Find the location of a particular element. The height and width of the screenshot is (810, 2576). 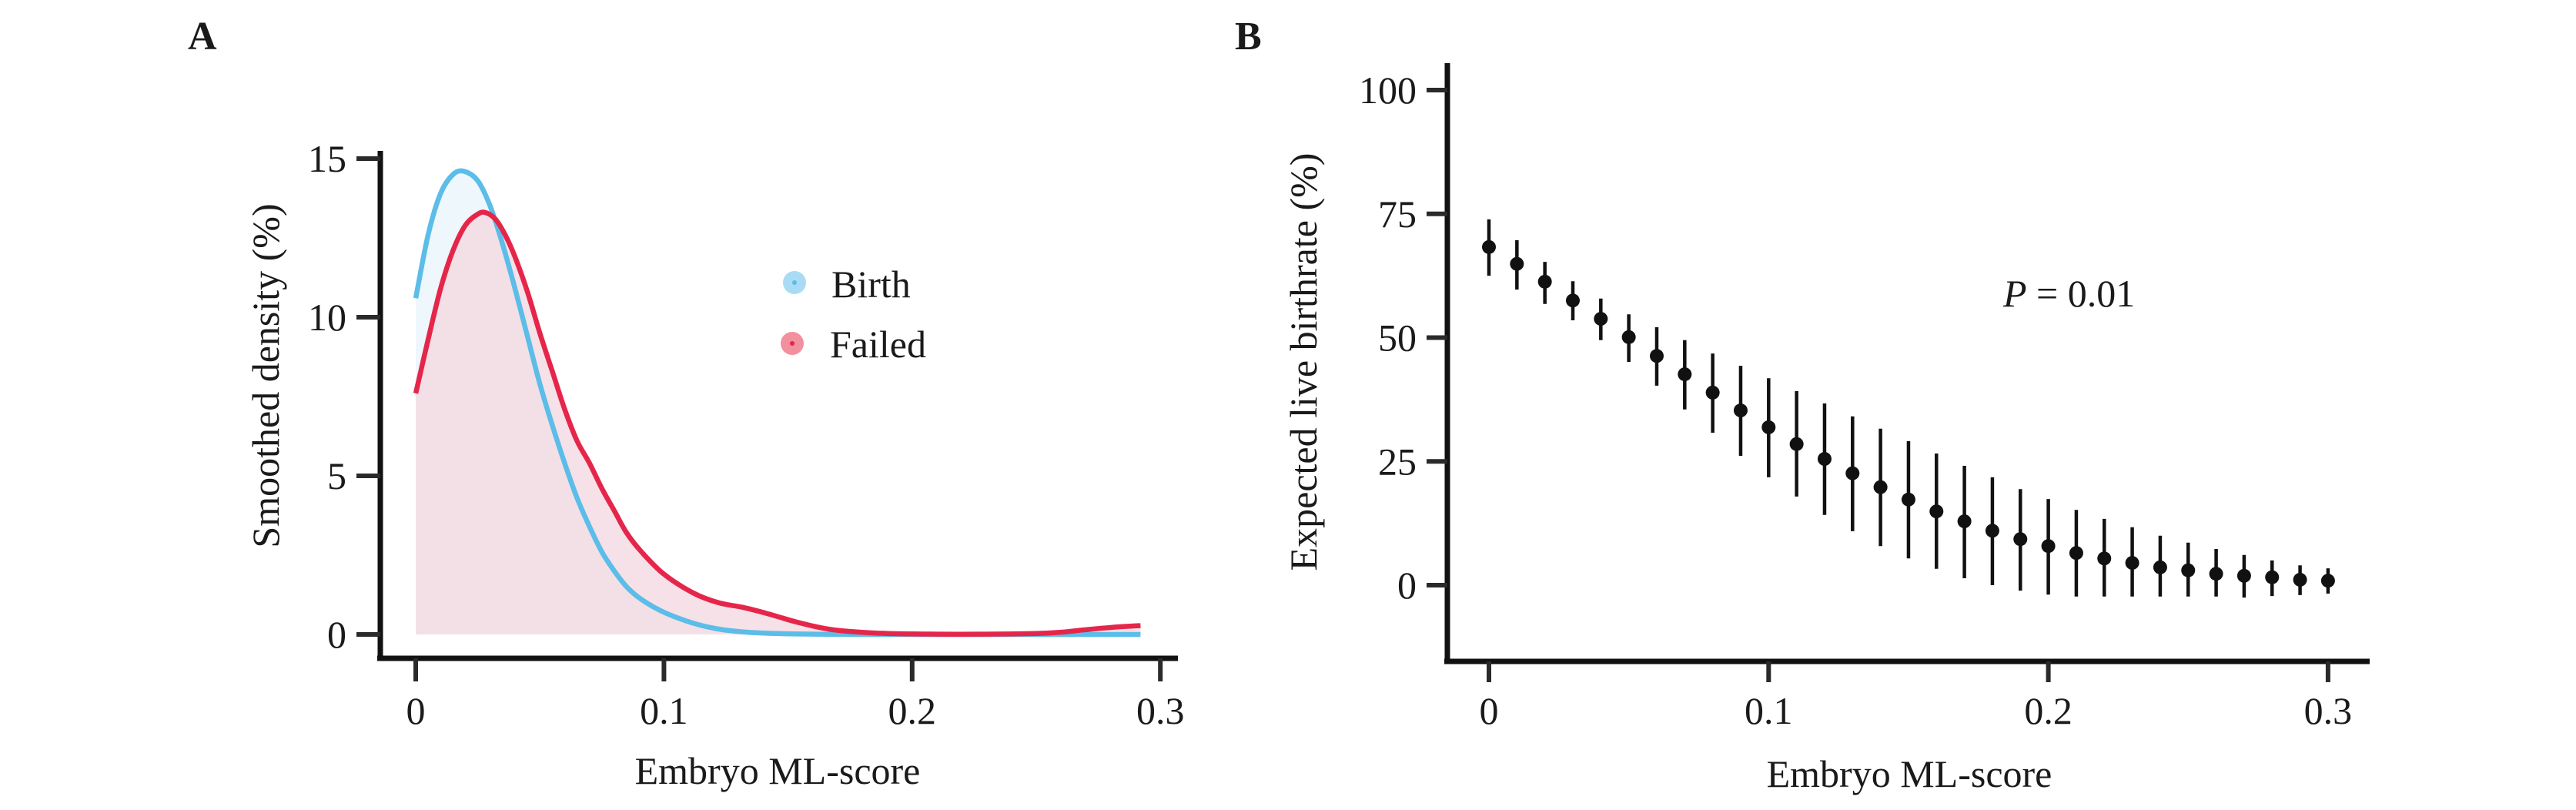

y-axis-title: Expected live birthrate (%) is located at coordinates (1304, 362).